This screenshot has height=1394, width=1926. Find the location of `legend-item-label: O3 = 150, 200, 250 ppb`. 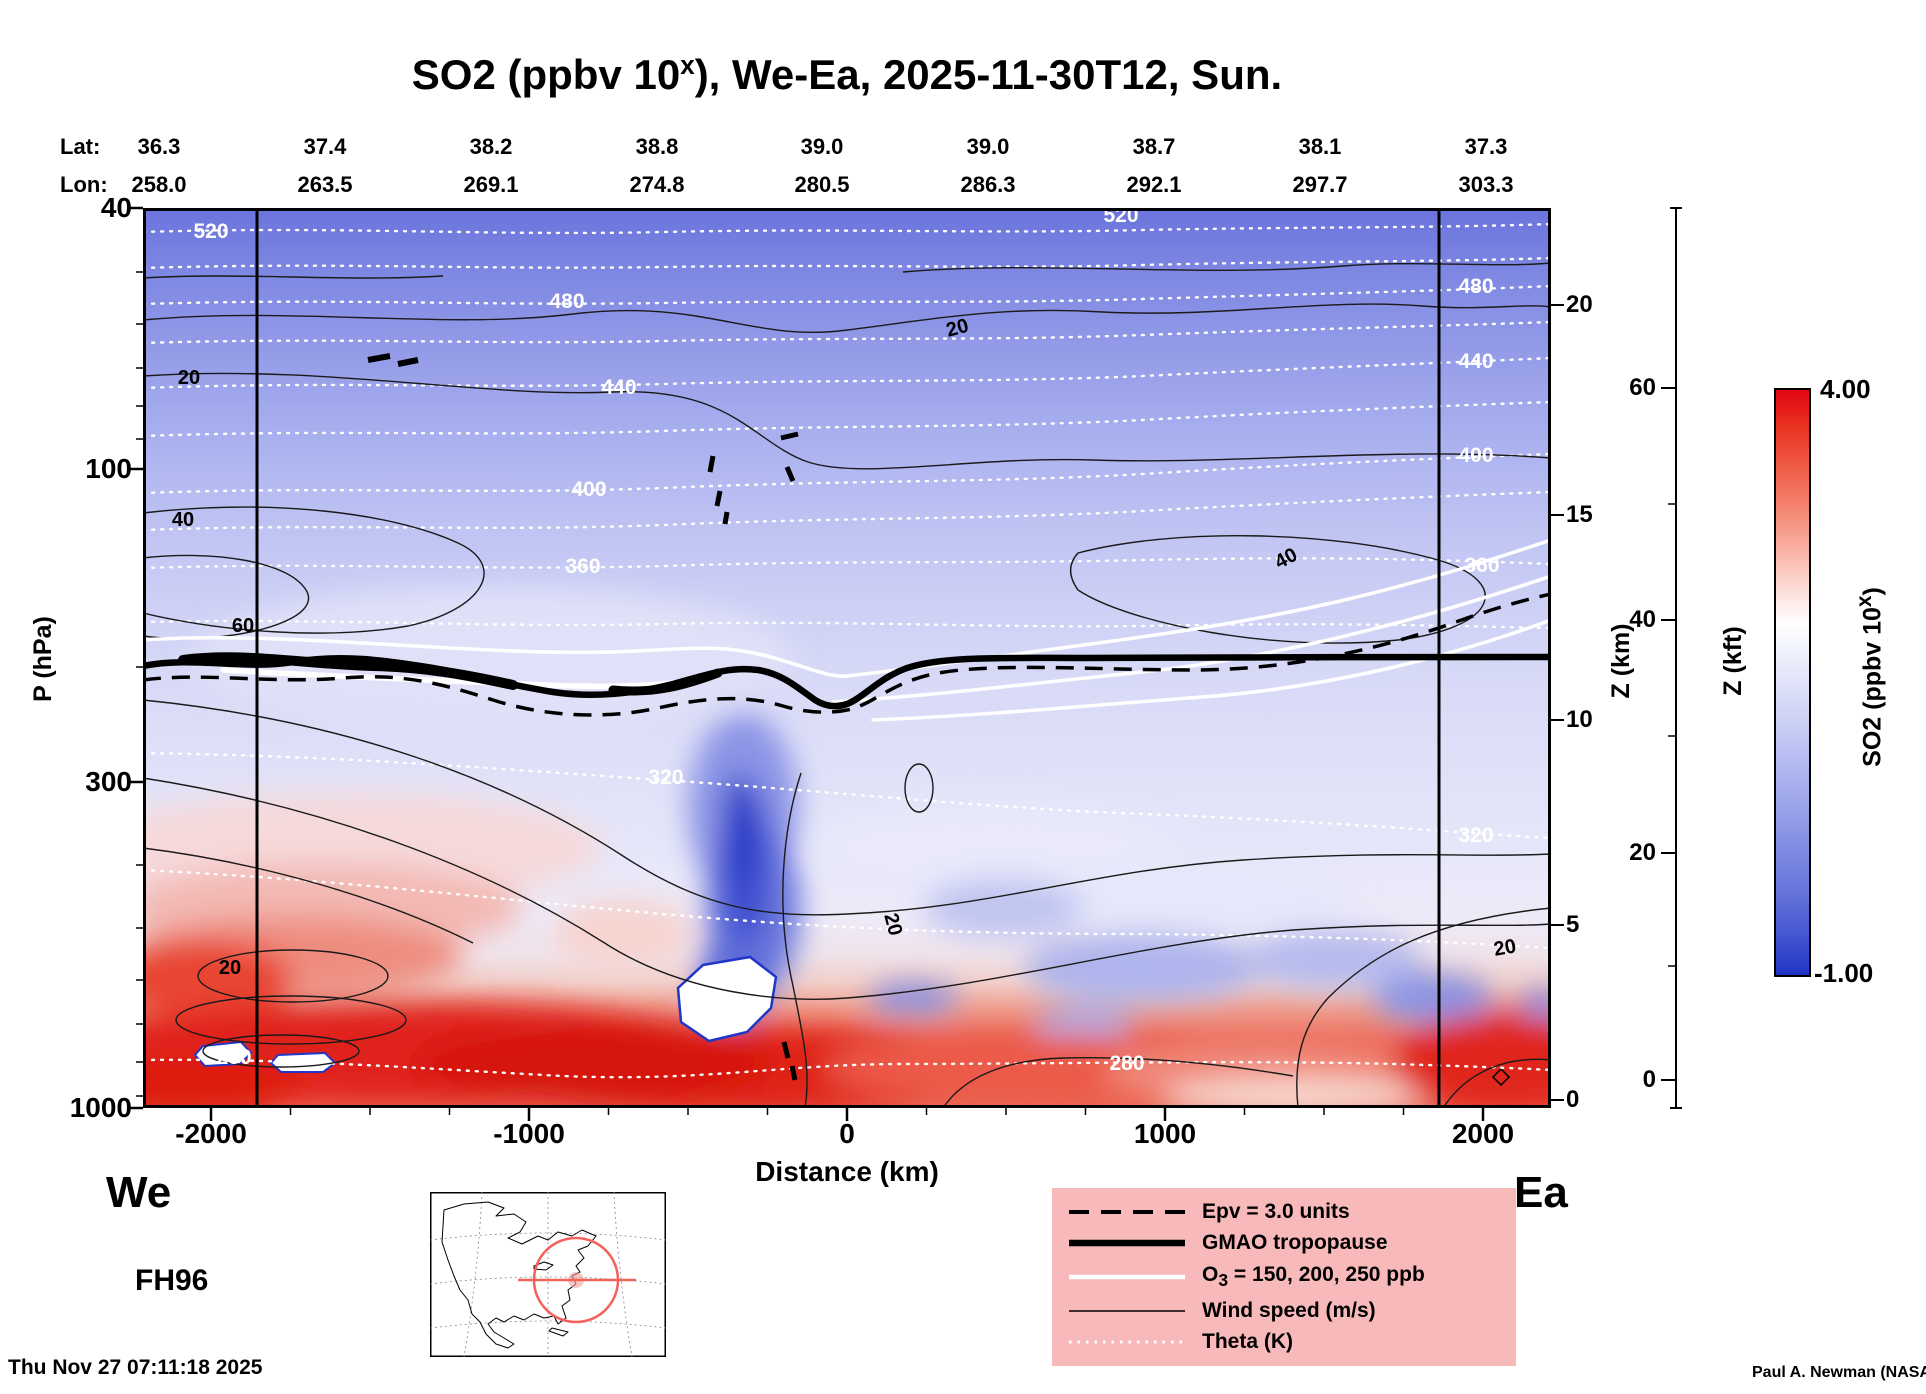

legend-item-label: O3 = 150, 200, 250 ppb is located at coordinates (1313, 1276).